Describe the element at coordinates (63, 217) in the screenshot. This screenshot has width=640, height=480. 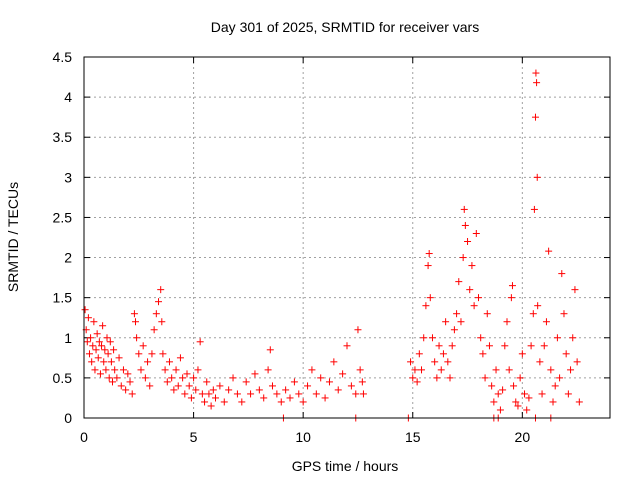
I see `y-tick-label: 2.5` at that location.